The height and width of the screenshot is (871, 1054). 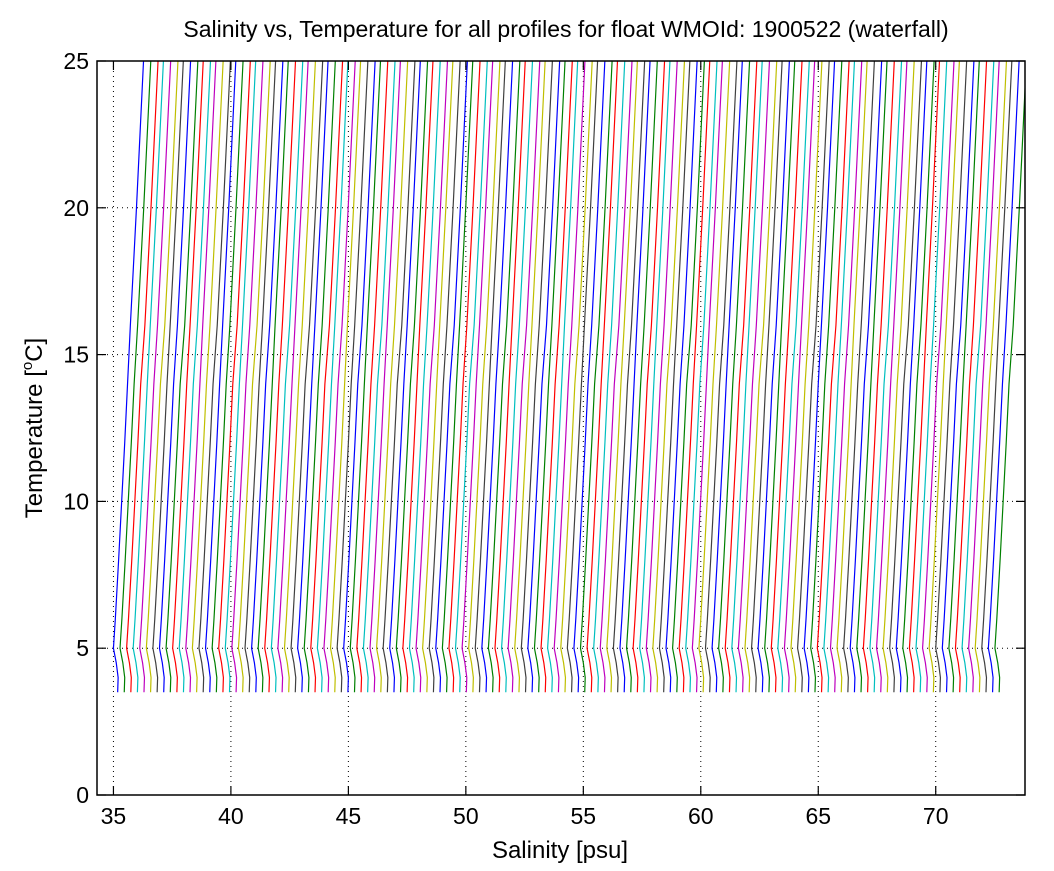 I want to click on y-tick-label: 15, so click(x=76, y=355).